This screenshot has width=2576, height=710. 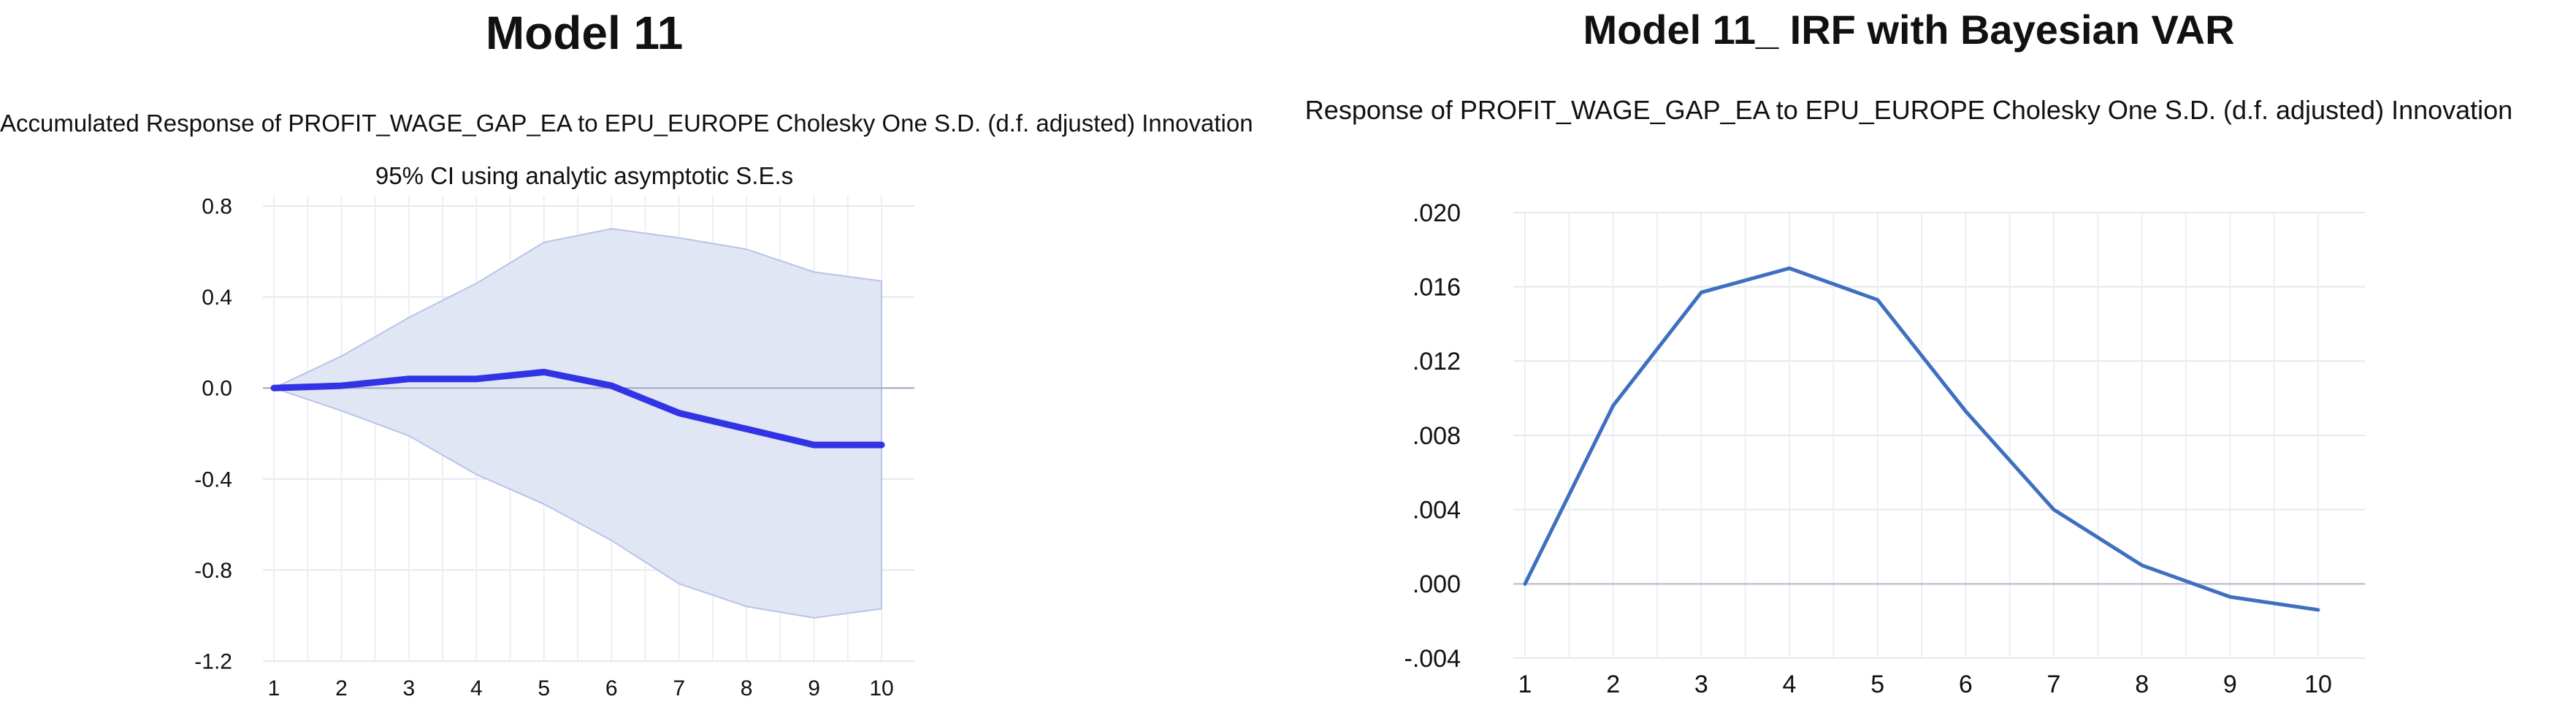 What do you see at coordinates (217, 207) in the screenshot?
I see `y-tick-label: 0.8` at bounding box center [217, 207].